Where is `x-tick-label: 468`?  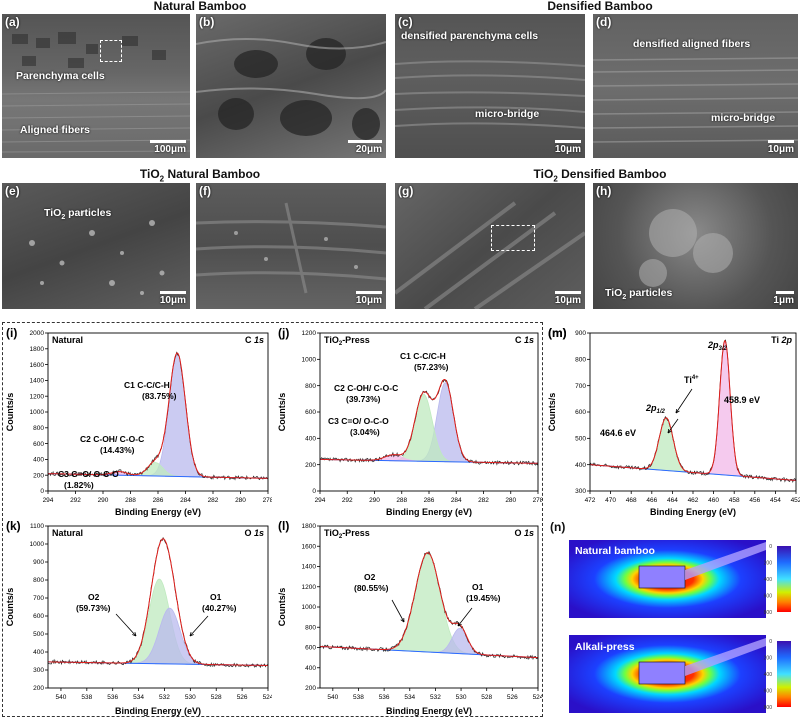
x-tick-label: 468 is located at coordinates (631, 500).